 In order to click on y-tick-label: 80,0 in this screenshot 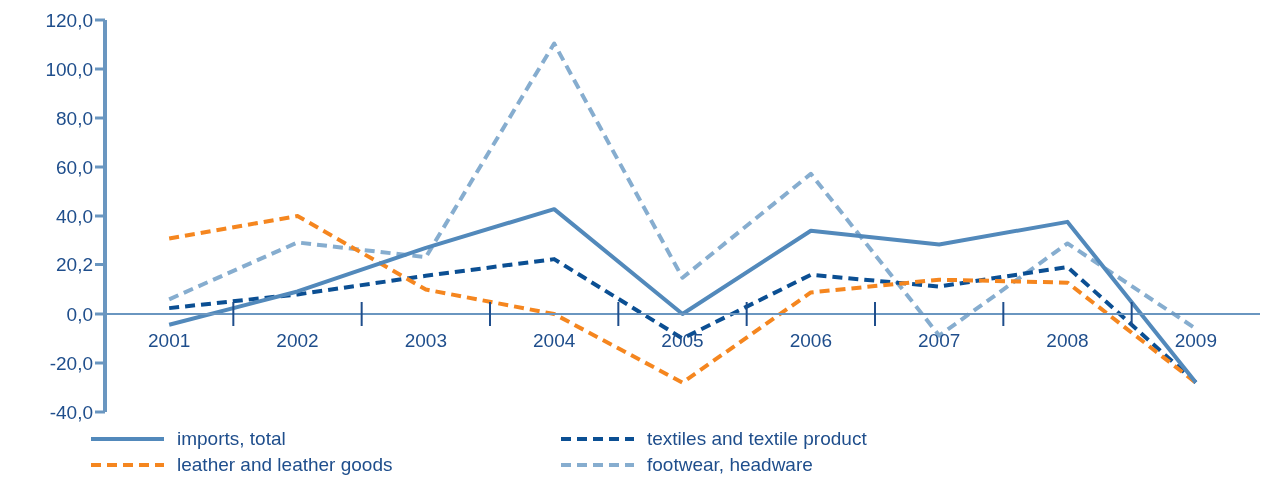, I will do `click(74, 118)`.